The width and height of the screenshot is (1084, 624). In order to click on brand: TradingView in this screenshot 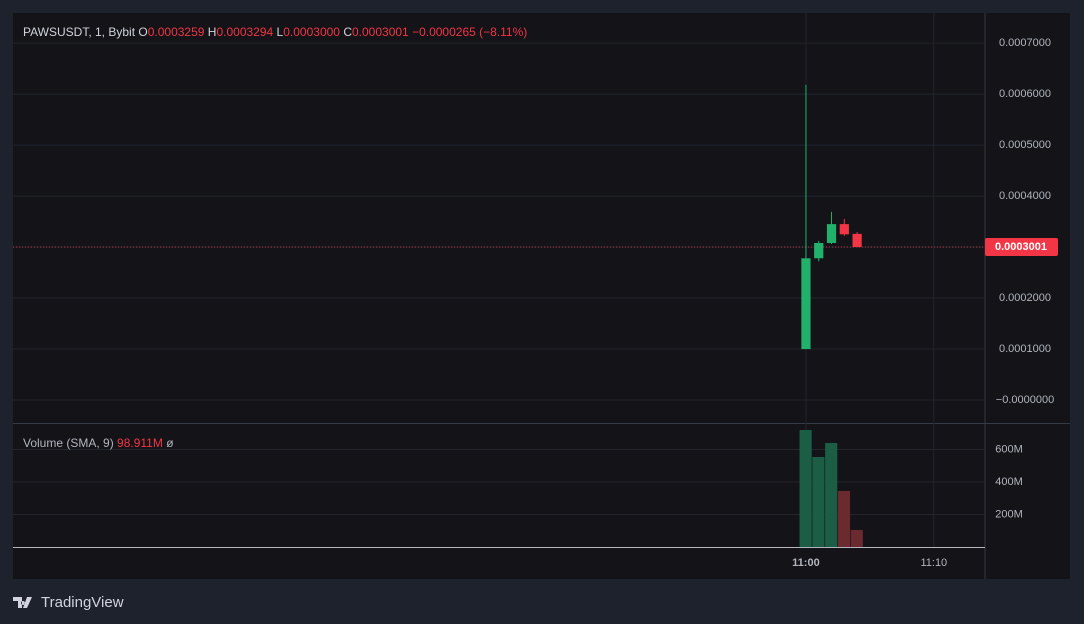, I will do `click(82, 602)`.